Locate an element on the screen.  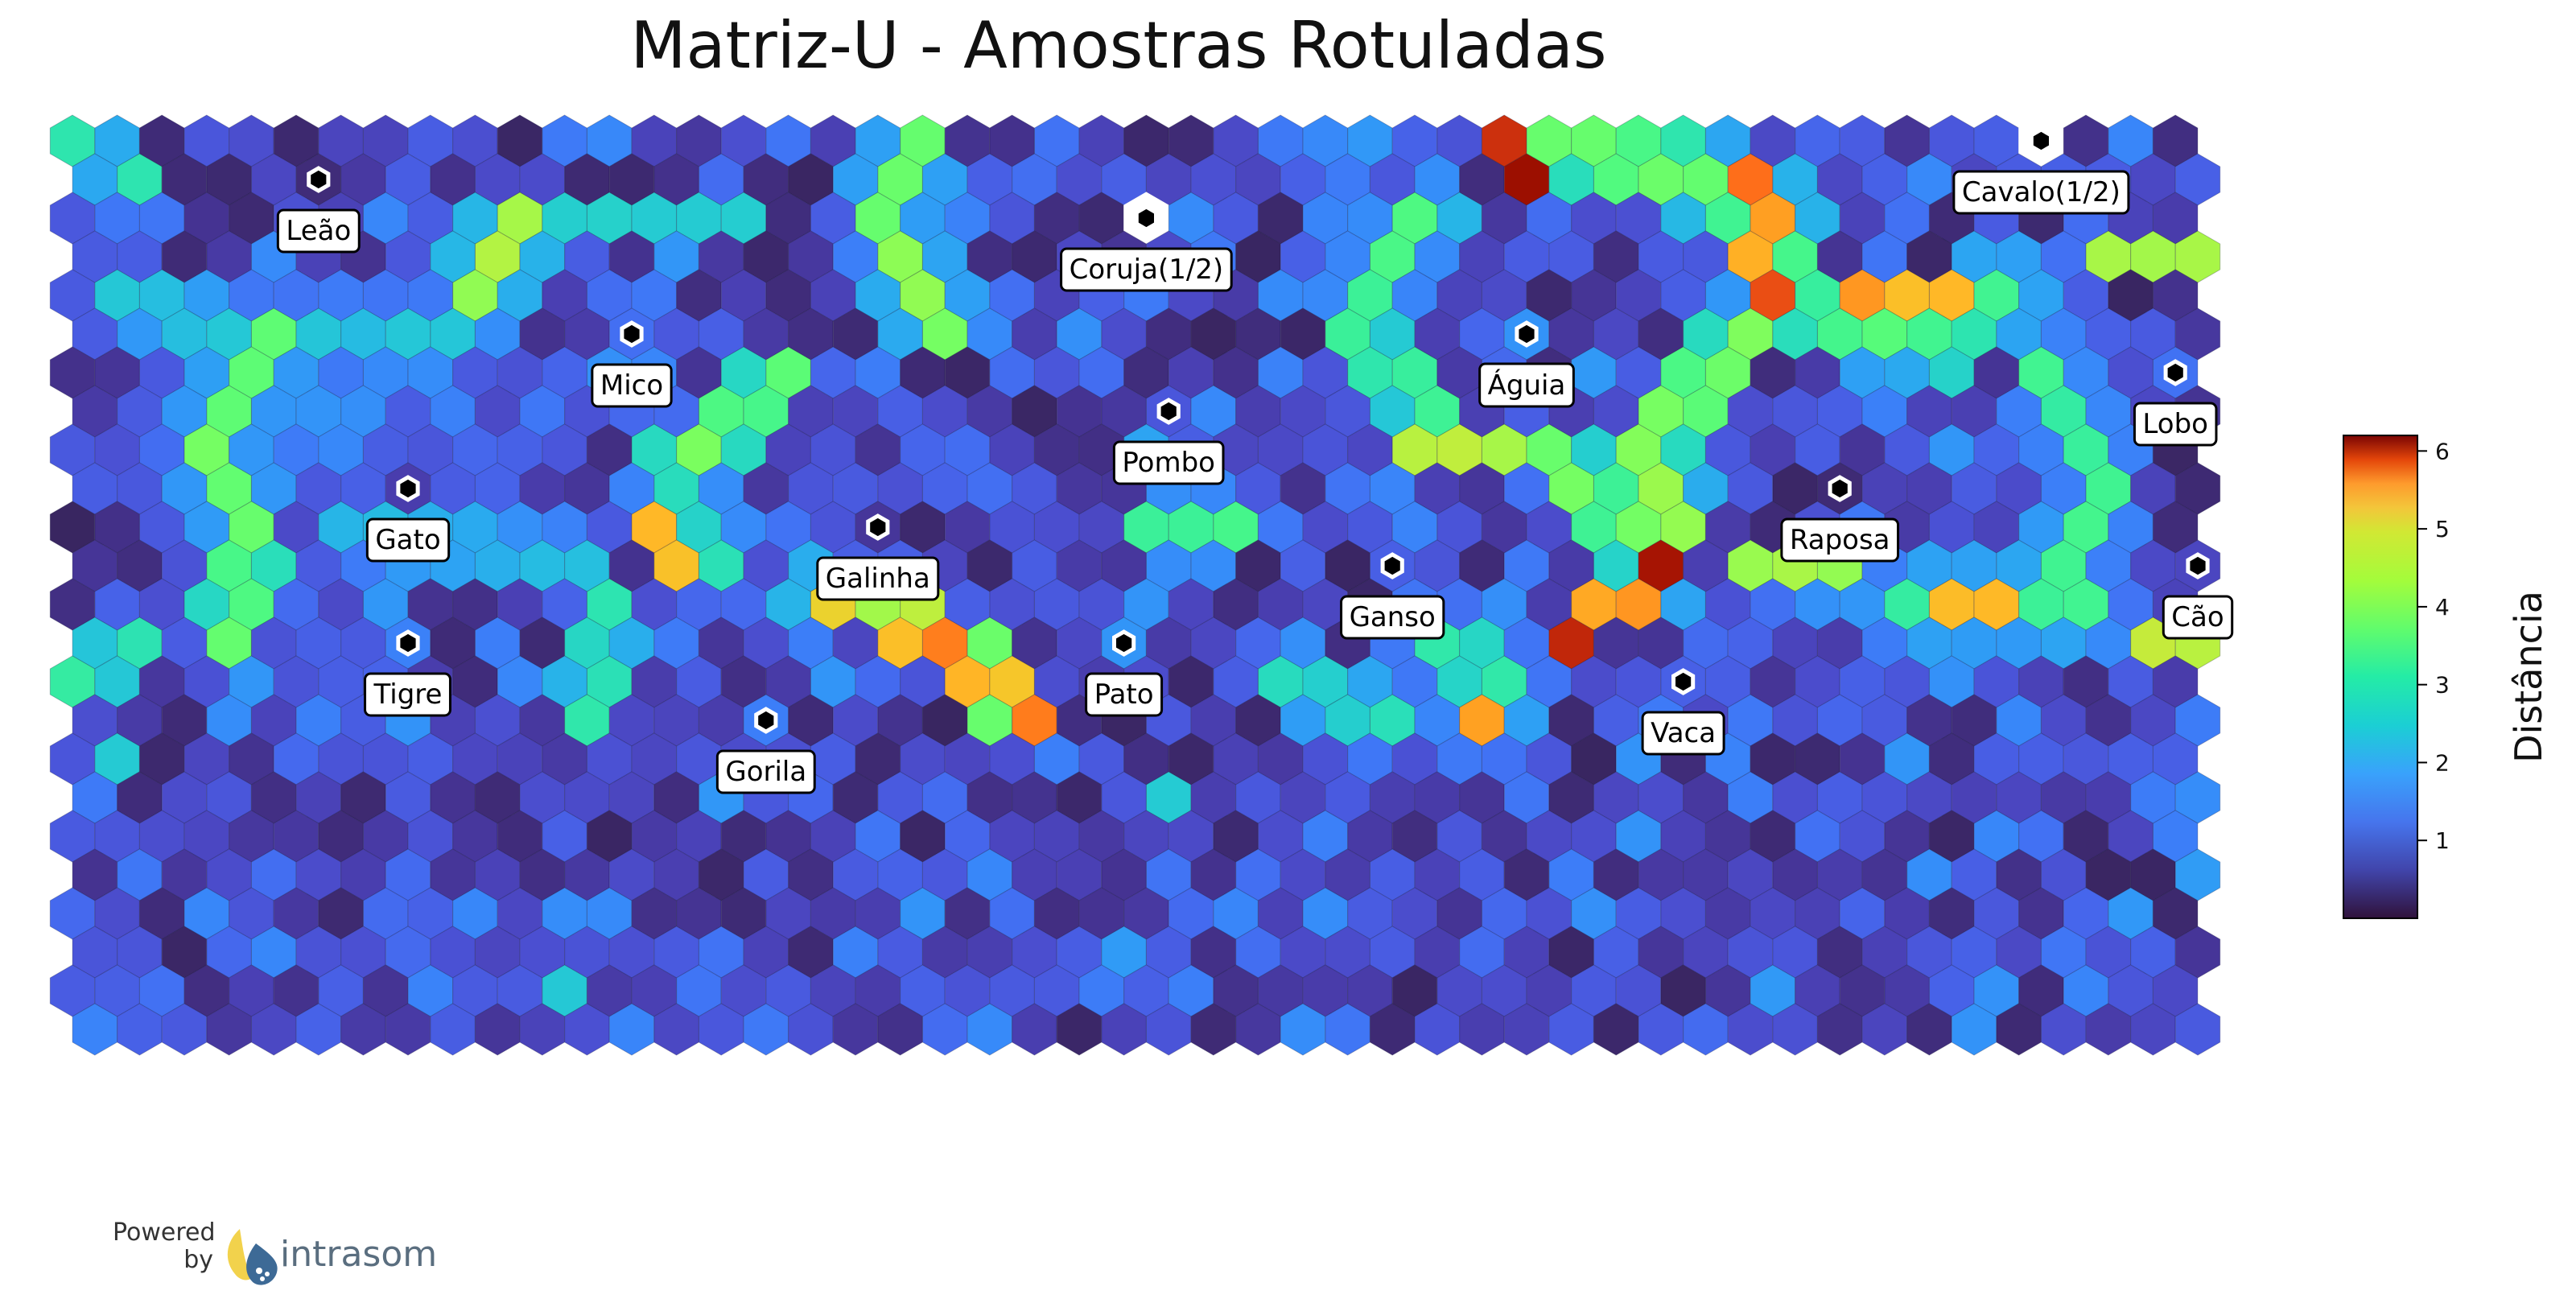
sample-label: Leão is located at coordinates (318, 231).